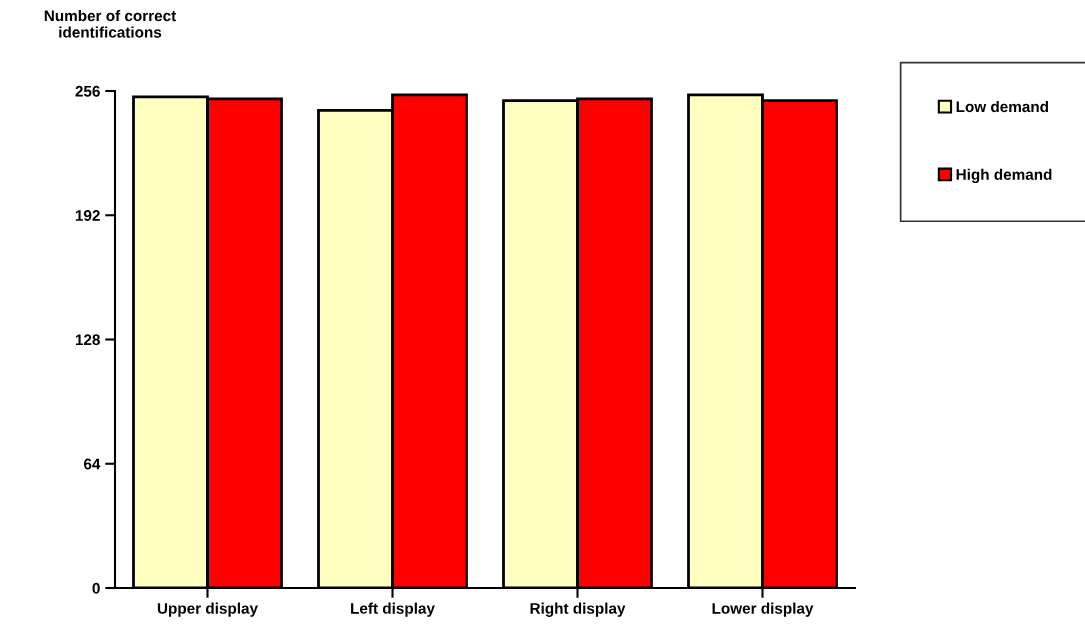 This screenshot has width=1085, height=631. I want to click on legend-label: High demand, so click(1004, 176).